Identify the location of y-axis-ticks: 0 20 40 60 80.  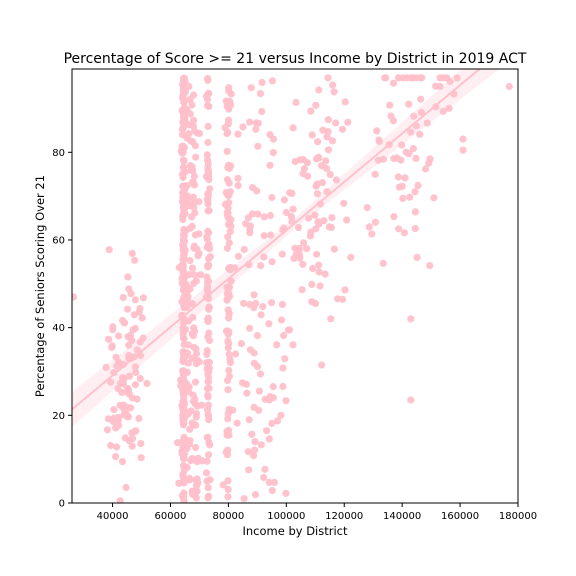
(62, 329).